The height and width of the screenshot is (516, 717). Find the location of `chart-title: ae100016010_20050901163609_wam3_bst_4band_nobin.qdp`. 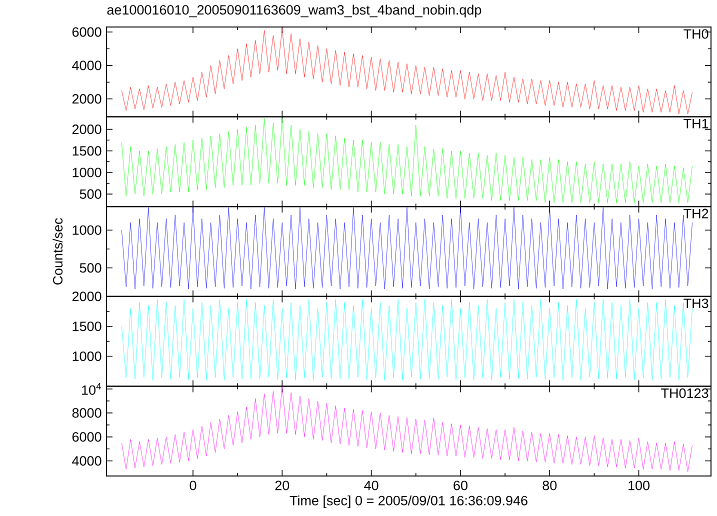

chart-title: ae100016010_20050901163609_wam3_bst_4band_nobin.qdp is located at coordinates (294, 11).